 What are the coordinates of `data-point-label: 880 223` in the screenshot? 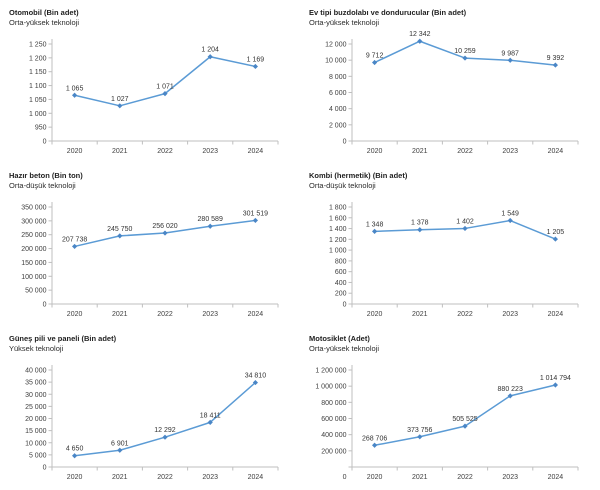 It's located at (510, 389).